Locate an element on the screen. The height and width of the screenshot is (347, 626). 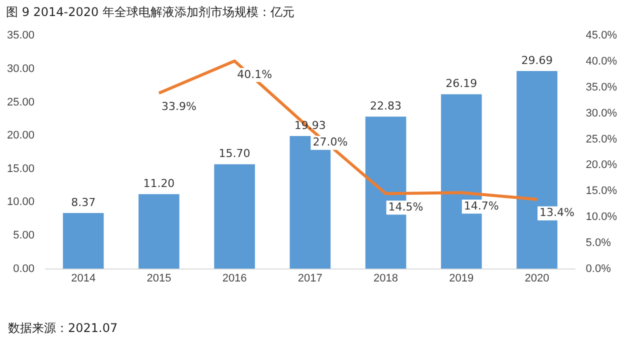
data-label: 8.37 is located at coordinates (83, 202).